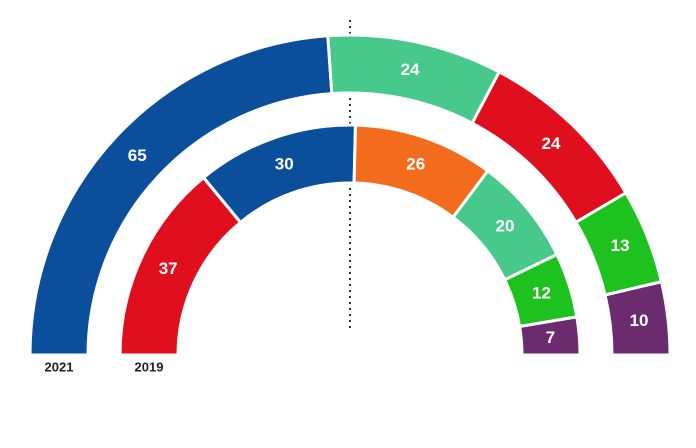 The height and width of the screenshot is (448, 696). I want to click on segment-label: 20, so click(505, 226).